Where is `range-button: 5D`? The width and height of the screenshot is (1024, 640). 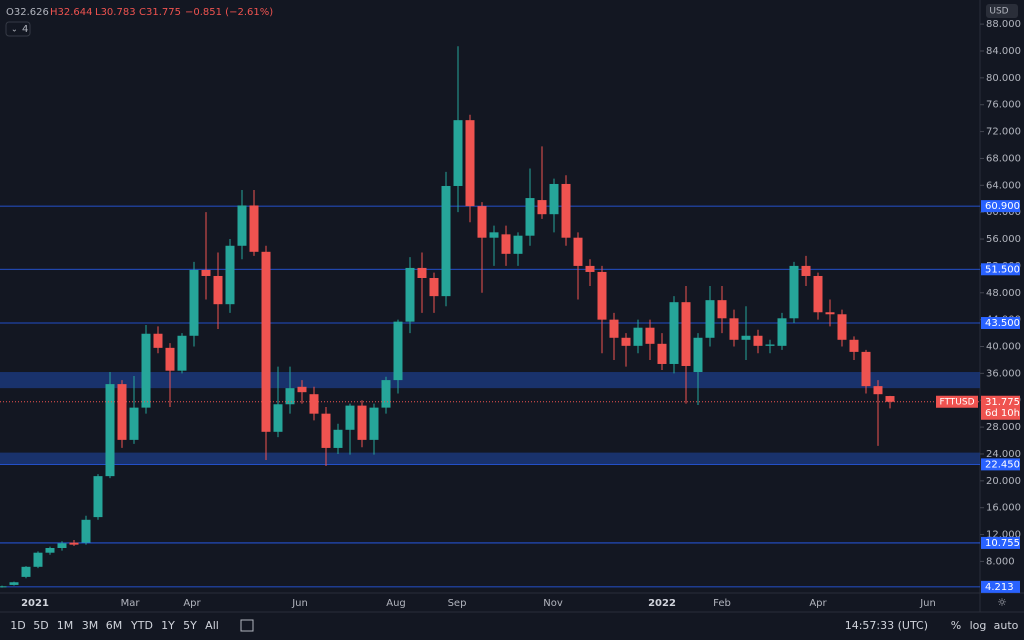 range-button: 5D is located at coordinates (40, 625).